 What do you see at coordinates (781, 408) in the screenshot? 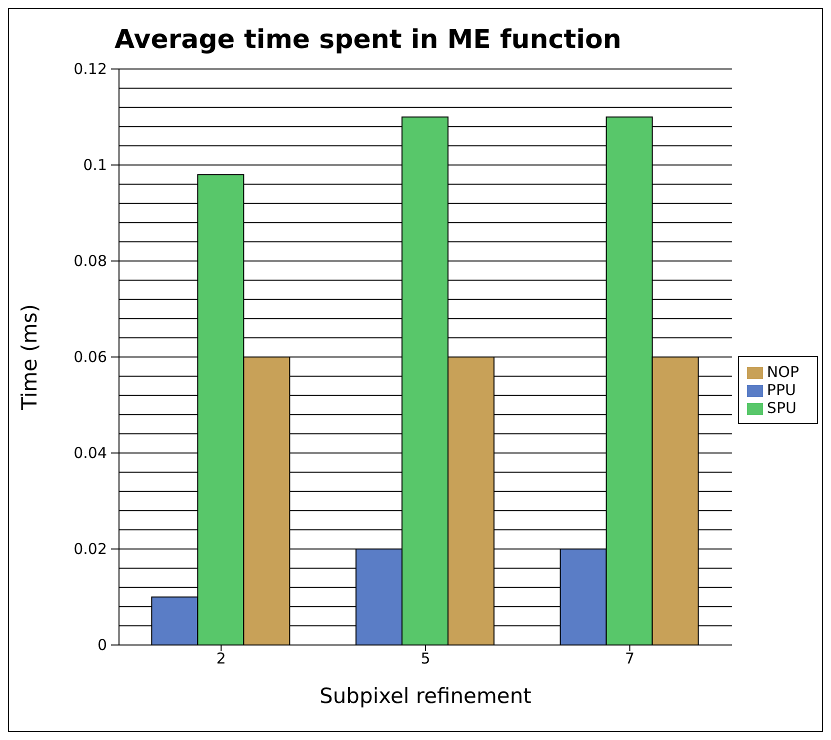
I see `legend-label: SPU` at bounding box center [781, 408].